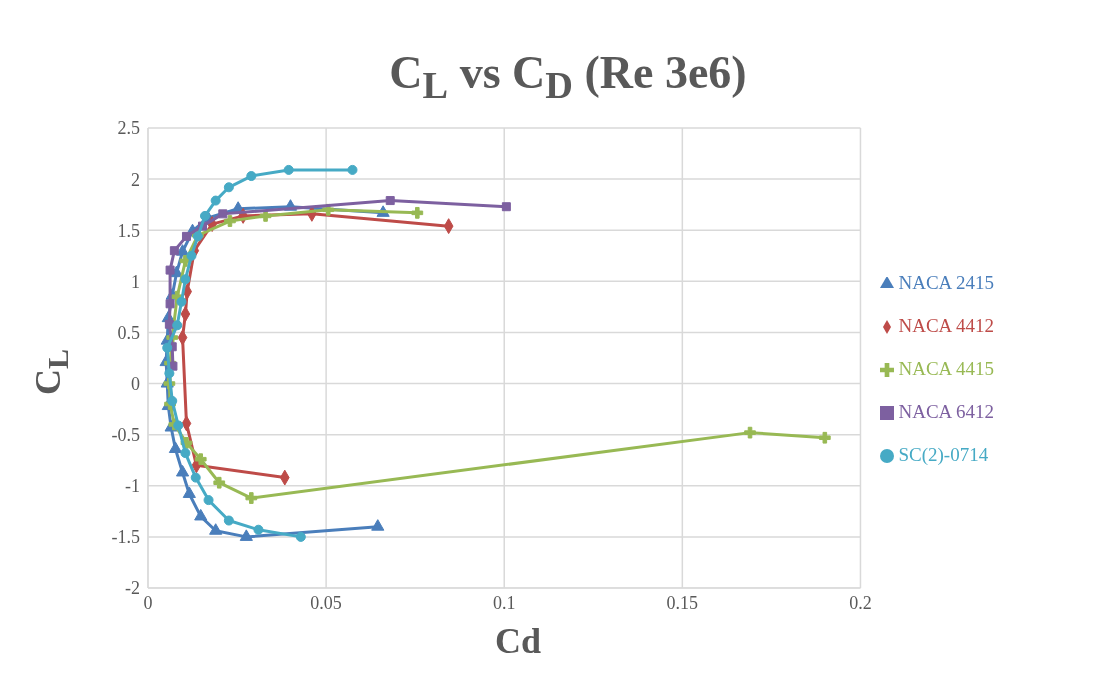 The width and height of the screenshot is (1112, 686). I want to click on y-tick-label: 2, so click(135, 179).